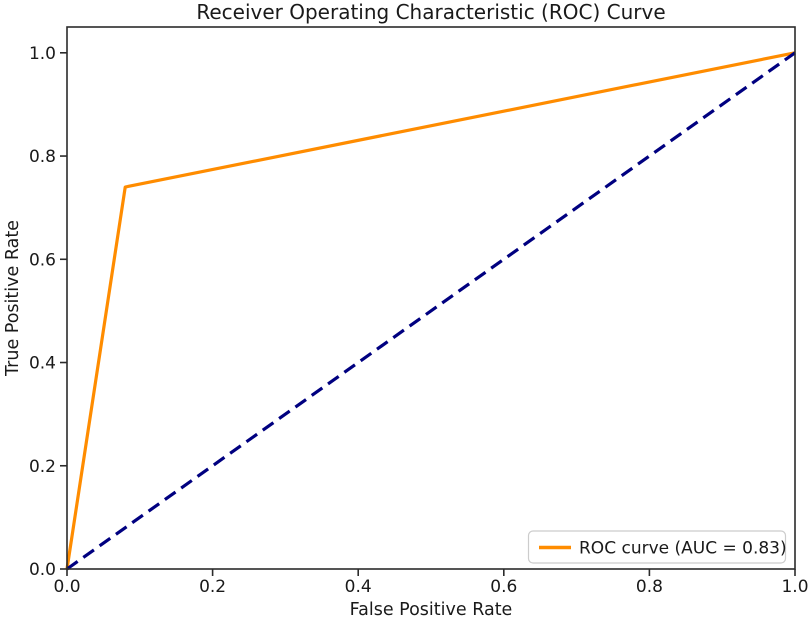 The width and height of the screenshot is (810, 629). I want to click on x-tick-label: 0.4, so click(358, 587).